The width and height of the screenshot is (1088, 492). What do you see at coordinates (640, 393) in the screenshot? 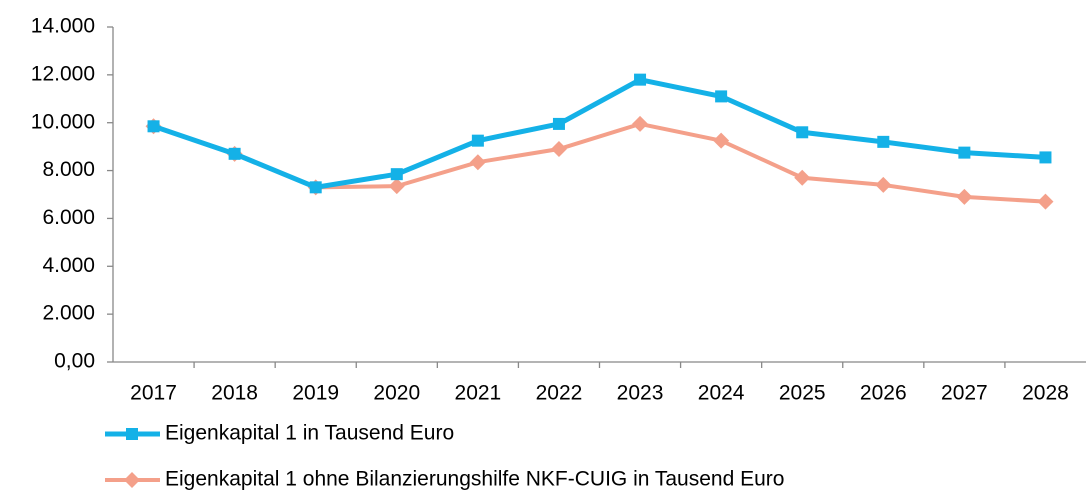
I see `x-tick-label: 2023` at bounding box center [640, 393].